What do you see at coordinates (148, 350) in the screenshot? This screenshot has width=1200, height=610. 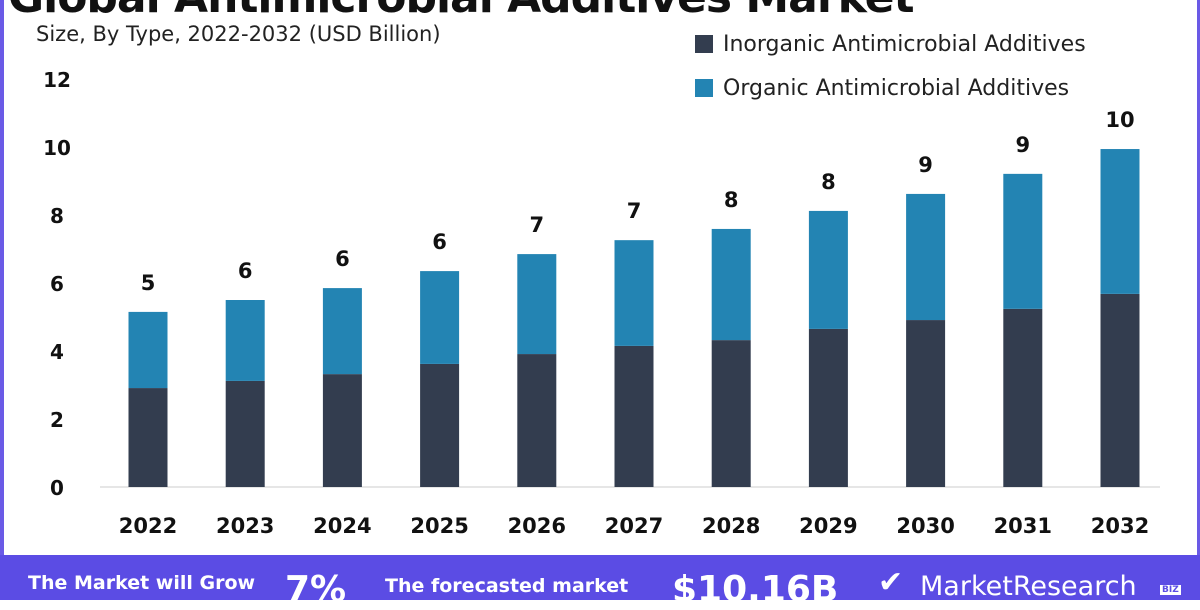 I see `bar-organic-2022` at bounding box center [148, 350].